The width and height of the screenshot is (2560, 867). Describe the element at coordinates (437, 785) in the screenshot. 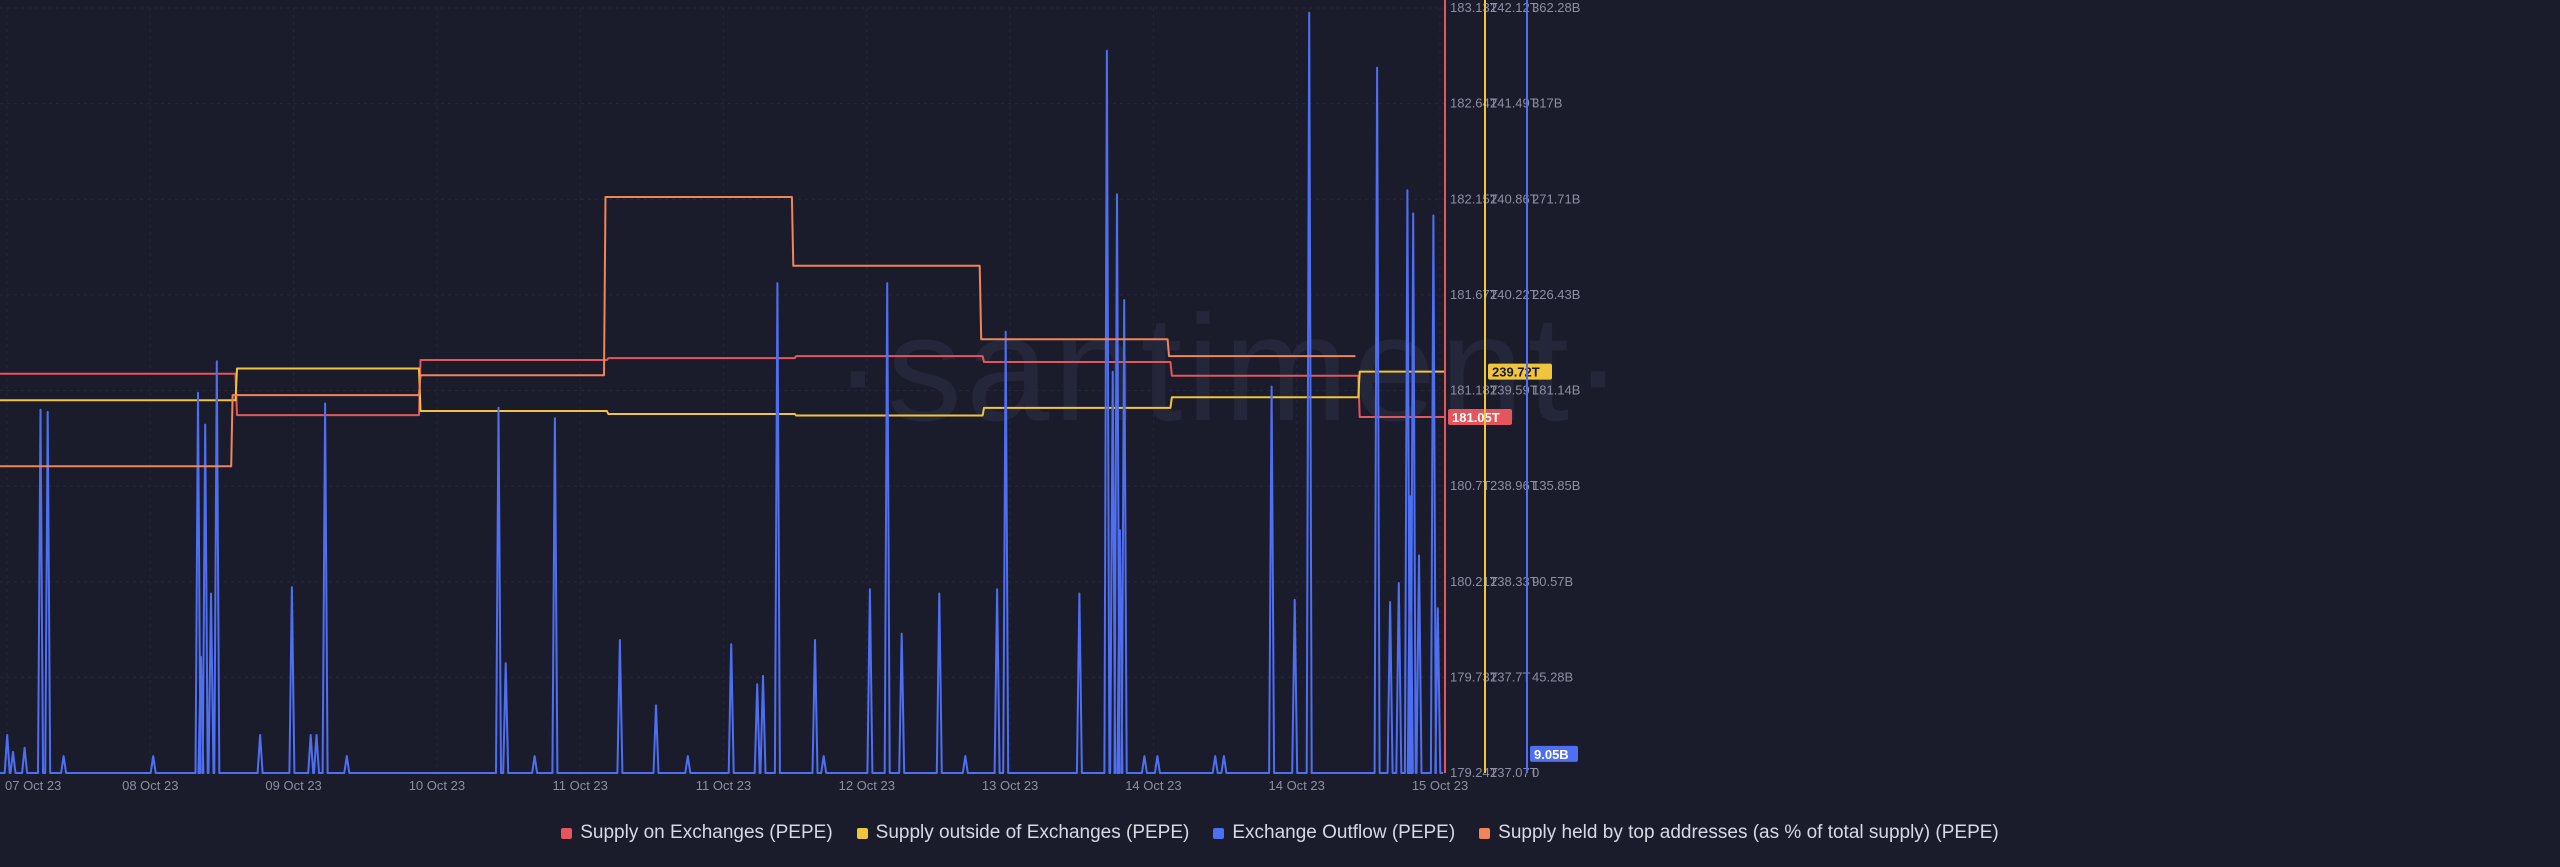

I see `x-tick-label: 10 Oct 23` at that location.